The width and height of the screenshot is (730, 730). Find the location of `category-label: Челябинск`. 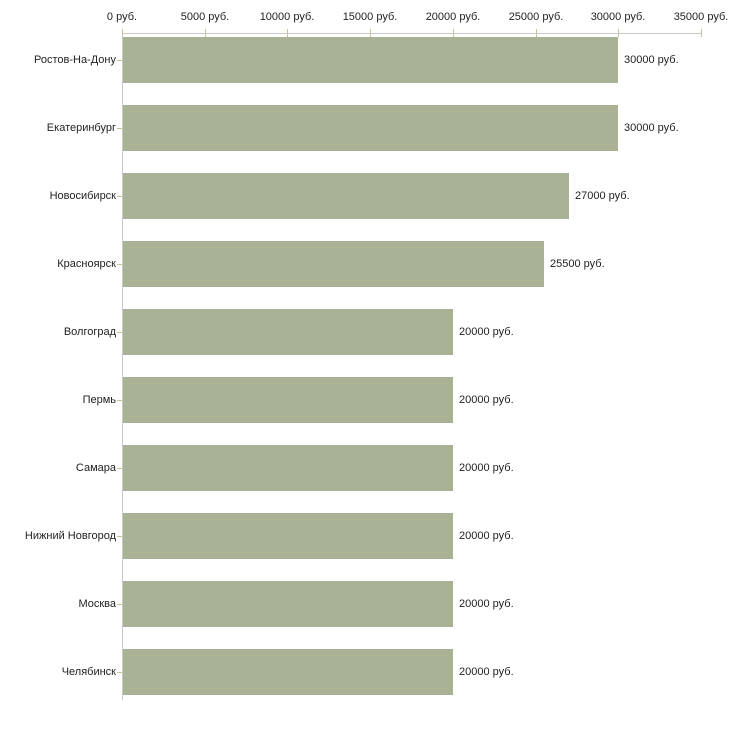

category-label: Челябинск is located at coordinates (88, 672).